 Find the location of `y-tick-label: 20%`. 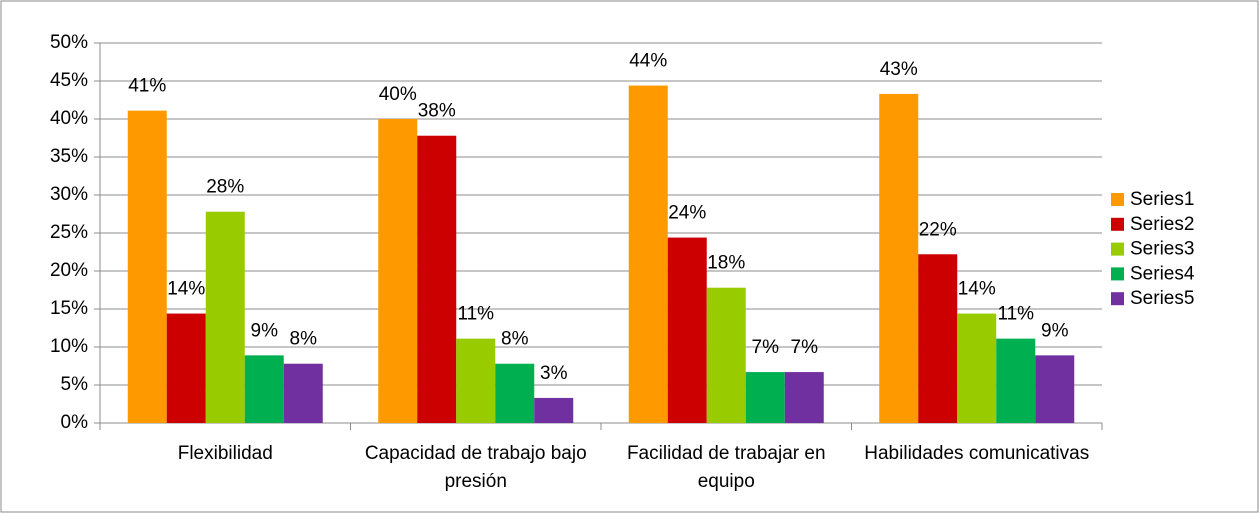

y-tick-label: 20% is located at coordinates (69, 270).